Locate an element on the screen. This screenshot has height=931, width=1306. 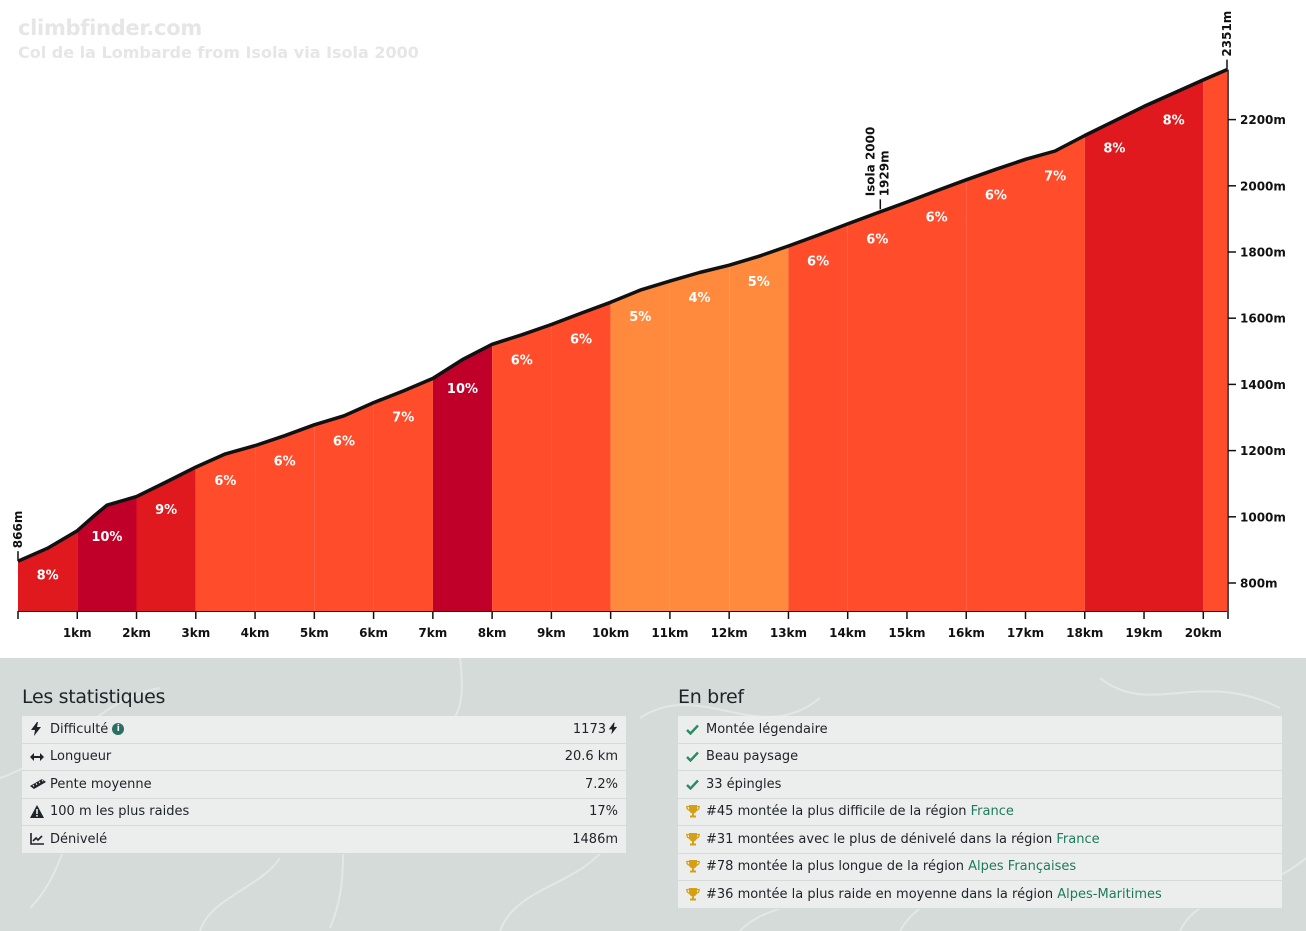
stats-title: Les statistiques is located at coordinates (94, 697).